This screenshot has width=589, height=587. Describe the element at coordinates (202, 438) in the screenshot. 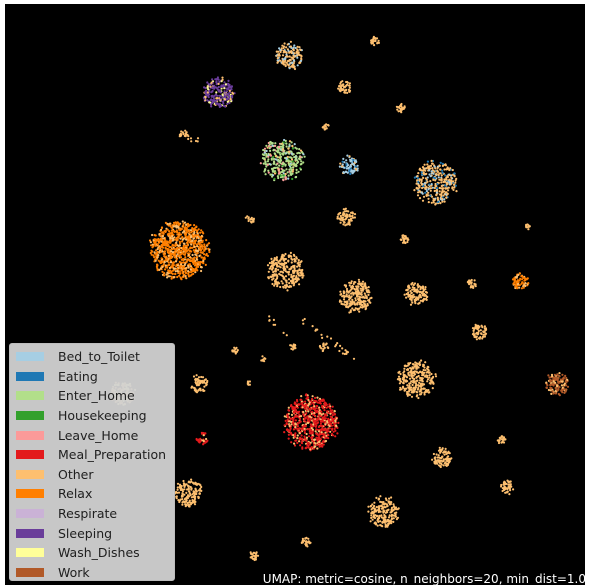

I see `cluster-meal-preparation` at that location.